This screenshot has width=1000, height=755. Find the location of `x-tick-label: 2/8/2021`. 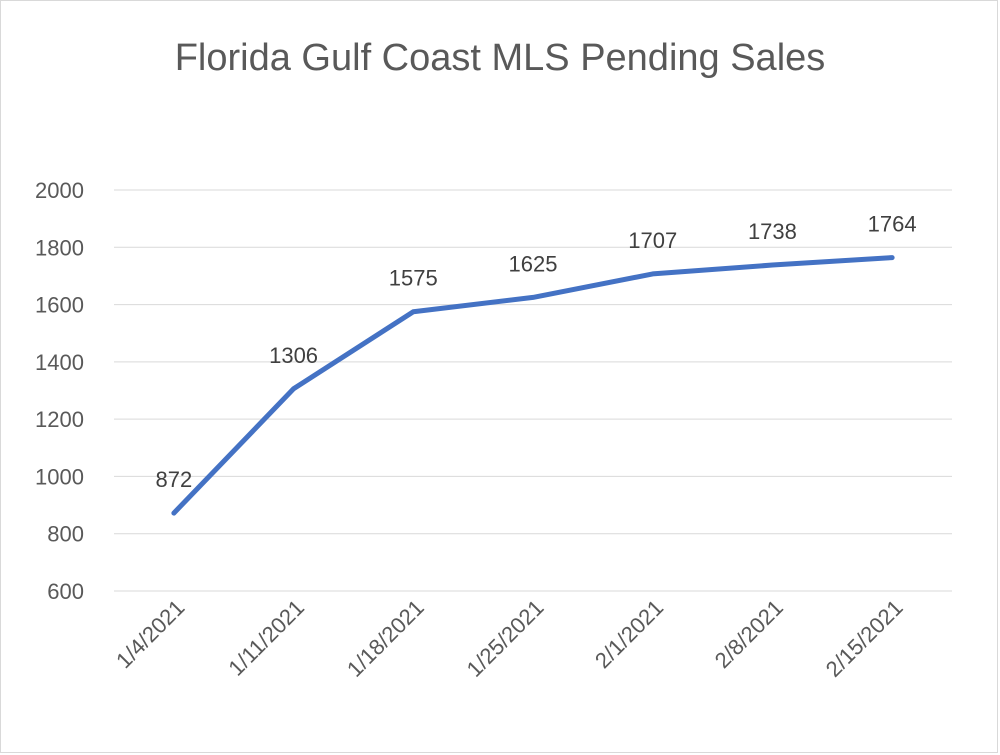

x-tick-label: 2/8/2021 is located at coordinates (749, 634).